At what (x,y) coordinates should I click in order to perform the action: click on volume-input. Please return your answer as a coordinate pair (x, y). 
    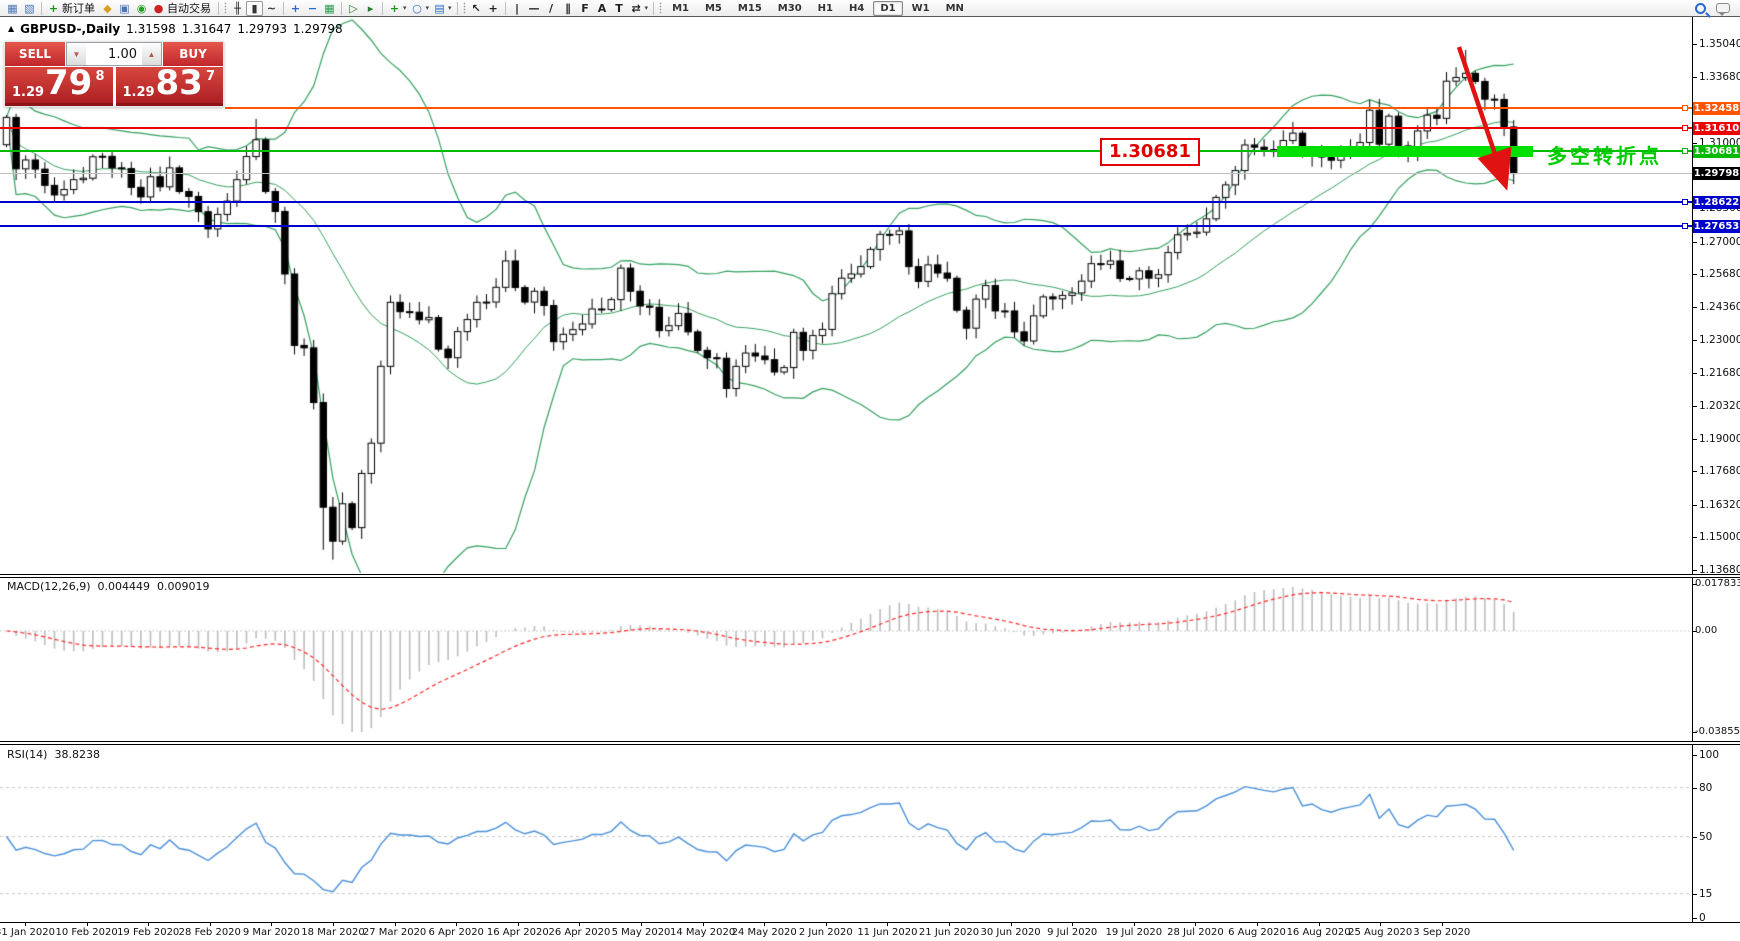
    Looking at the image, I should click on (114, 54).